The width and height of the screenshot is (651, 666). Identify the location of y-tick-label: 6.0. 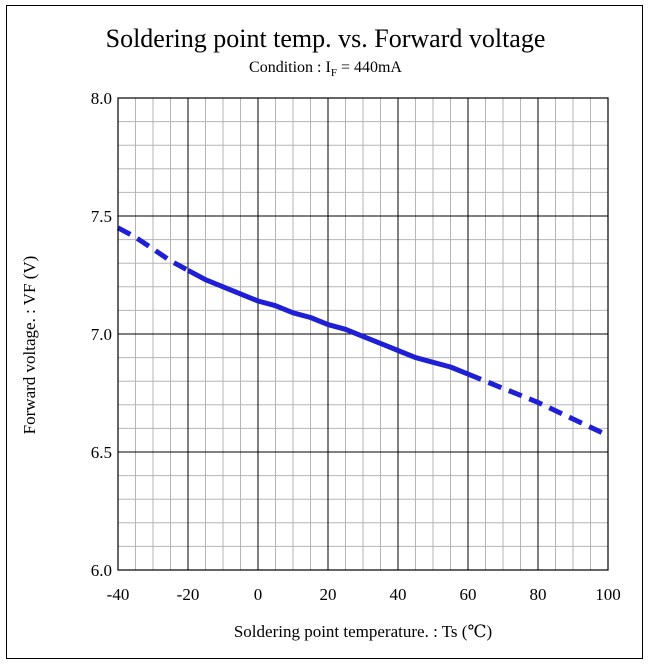
(101, 570).